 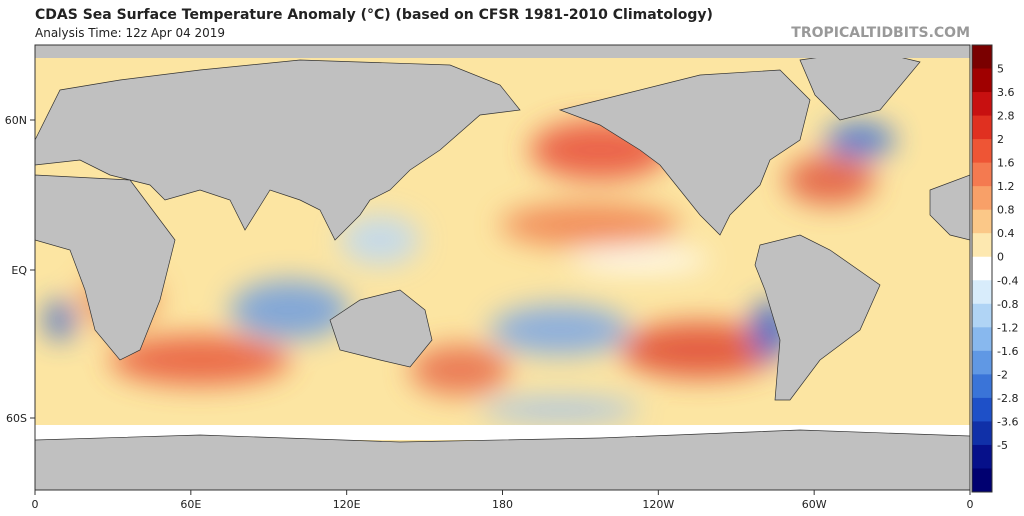 What do you see at coordinates (1007, 351) in the screenshot?
I see `colorbar-label: -1.6` at bounding box center [1007, 351].